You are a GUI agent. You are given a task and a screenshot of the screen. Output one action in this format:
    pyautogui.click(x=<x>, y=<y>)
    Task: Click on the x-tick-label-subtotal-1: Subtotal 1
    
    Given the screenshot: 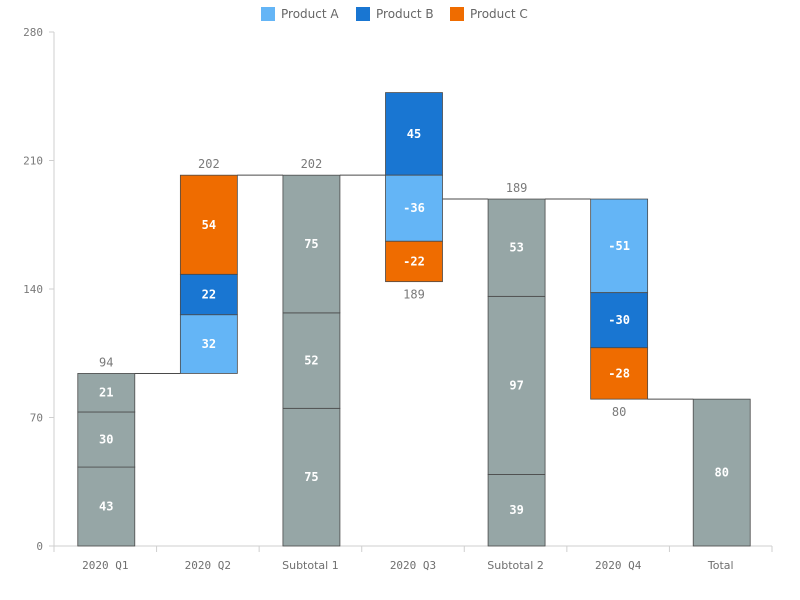 What is the action you would take?
    pyautogui.click(x=310, y=565)
    